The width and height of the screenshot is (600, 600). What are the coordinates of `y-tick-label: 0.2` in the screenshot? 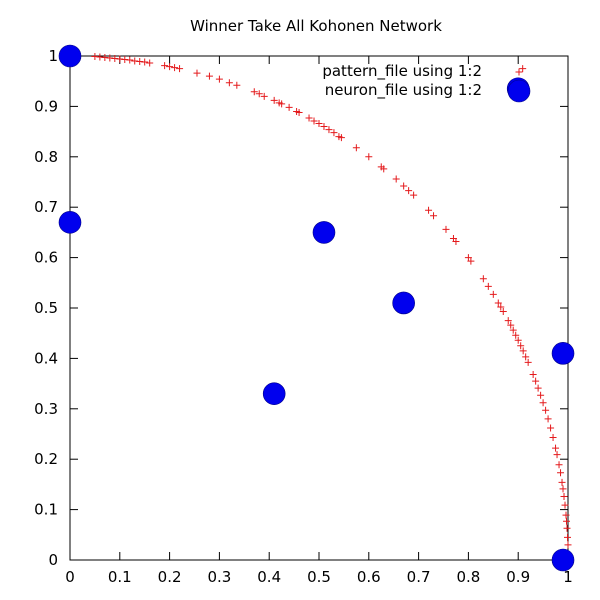 It's located at (46, 459).